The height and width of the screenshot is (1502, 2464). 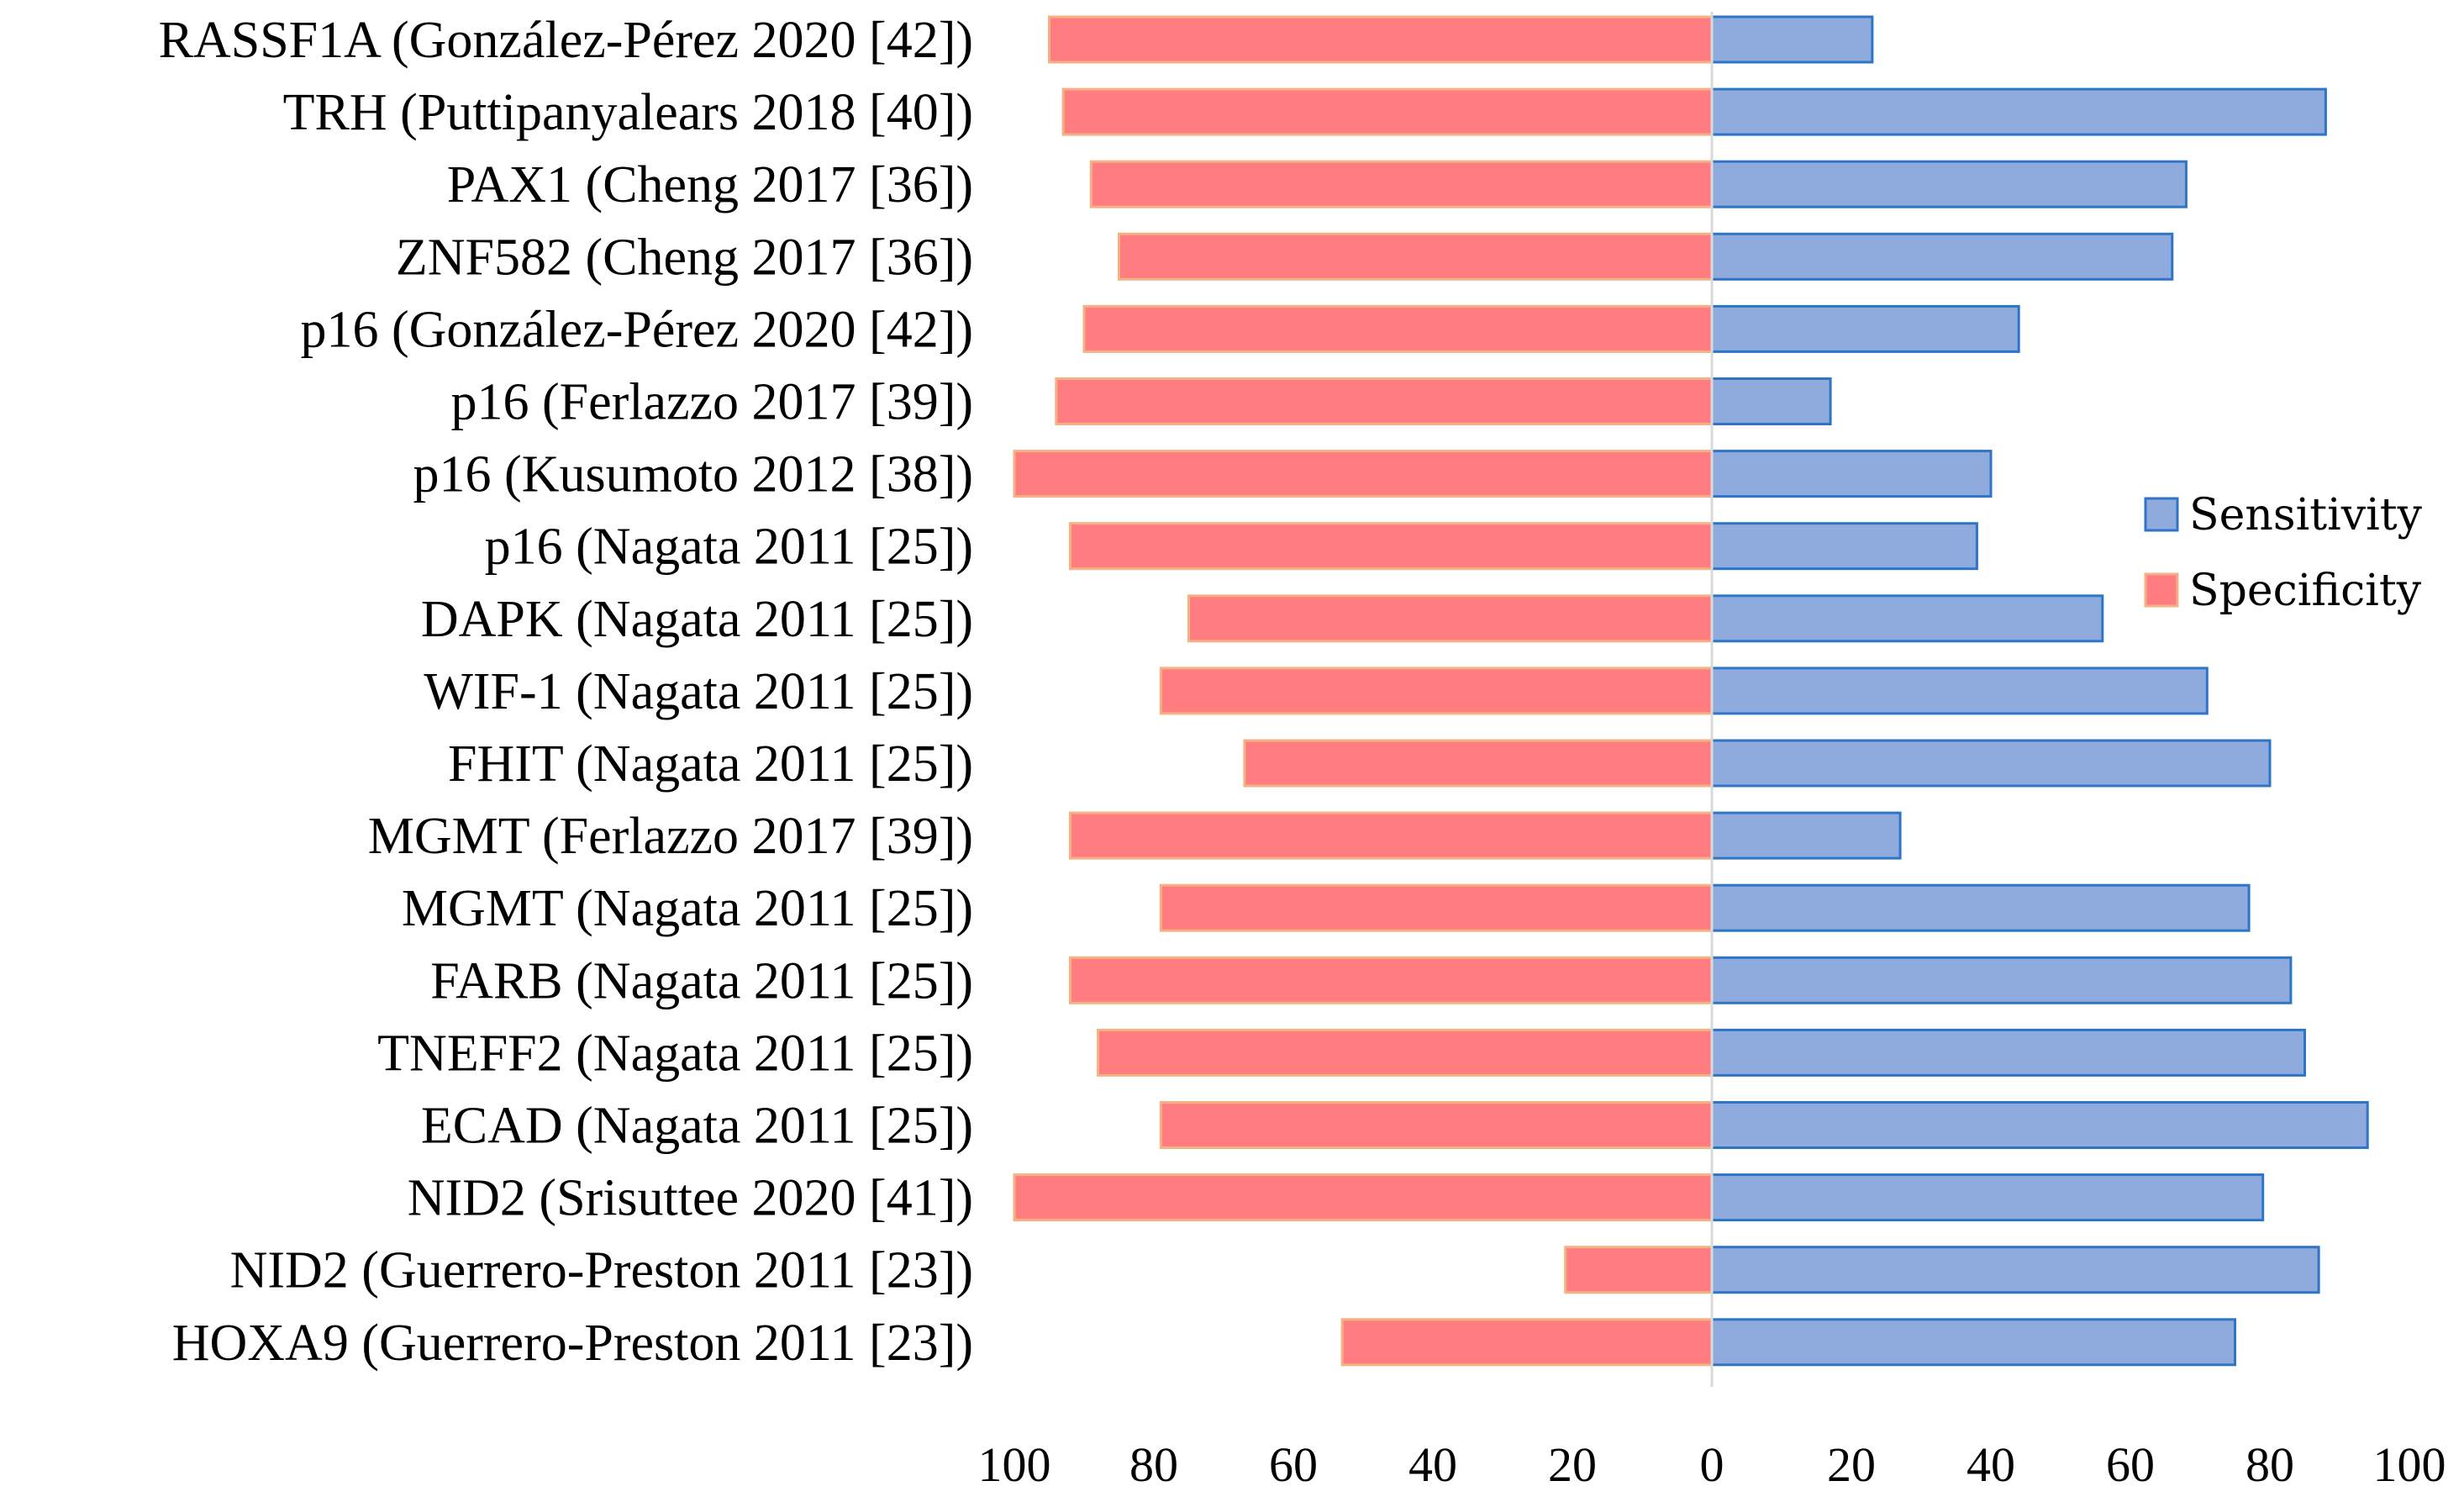 What do you see at coordinates (701, 980) in the screenshot?
I see `category-label: FARB (Nagata 2011 [25])` at bounding box center [701, 980].